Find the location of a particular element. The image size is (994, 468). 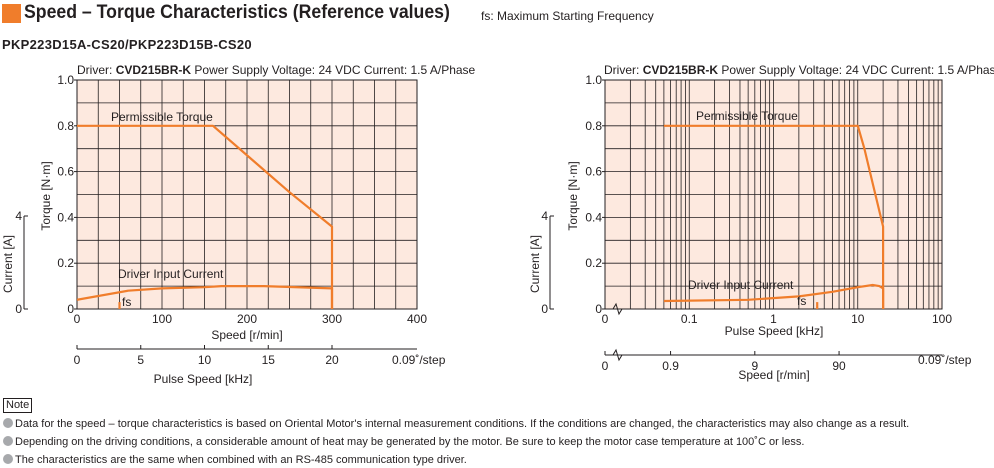

series-label-permissible-torque-left: Permissible Torque is located at coordinates (162, 117).